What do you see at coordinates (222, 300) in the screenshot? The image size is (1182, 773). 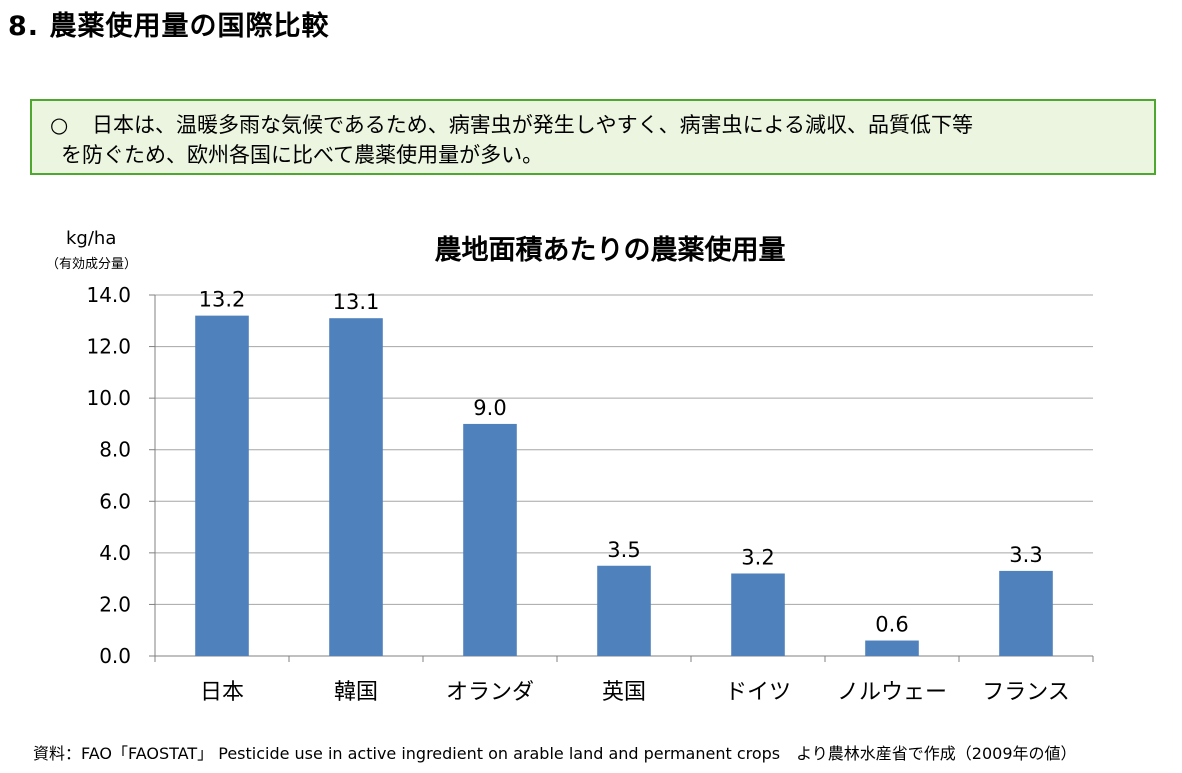 I see `data-label: 13.2` at bounding box center [222, 300].